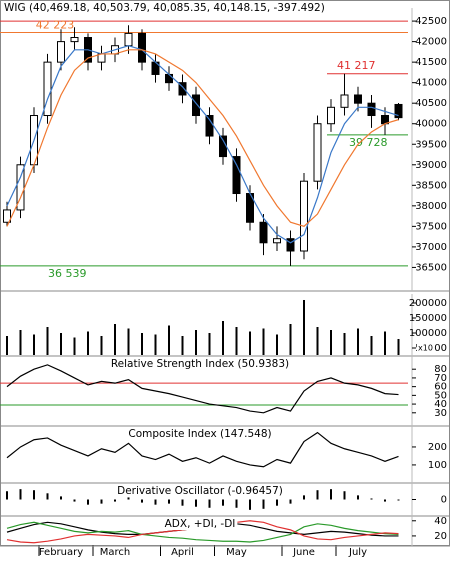  I want to click on level-label: 42 223, so click(55, 24).